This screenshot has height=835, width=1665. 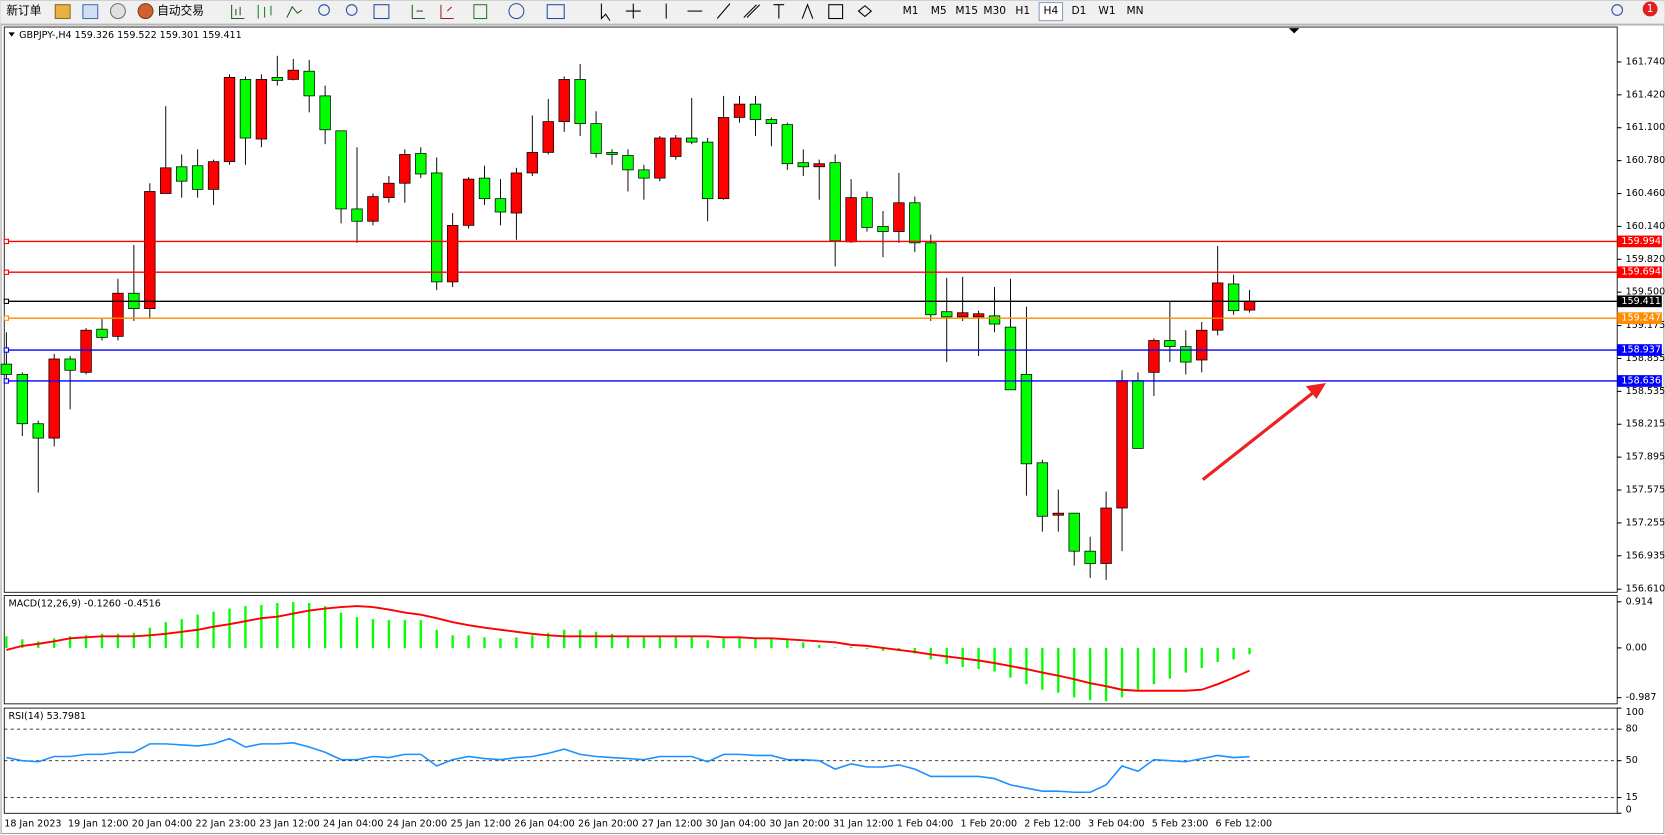 I want to click on timeframe-button: H4, so click(x=1050, y=10).